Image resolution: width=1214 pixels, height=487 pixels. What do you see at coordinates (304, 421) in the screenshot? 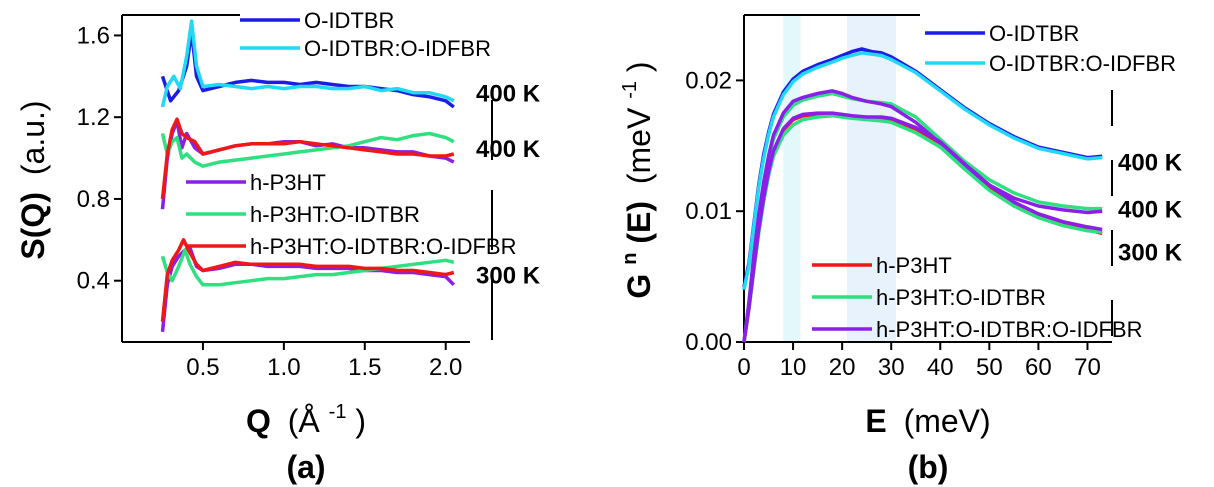
I see `panel-a-xlabel-unit-open: (Å` at bounding box center [304, 421].